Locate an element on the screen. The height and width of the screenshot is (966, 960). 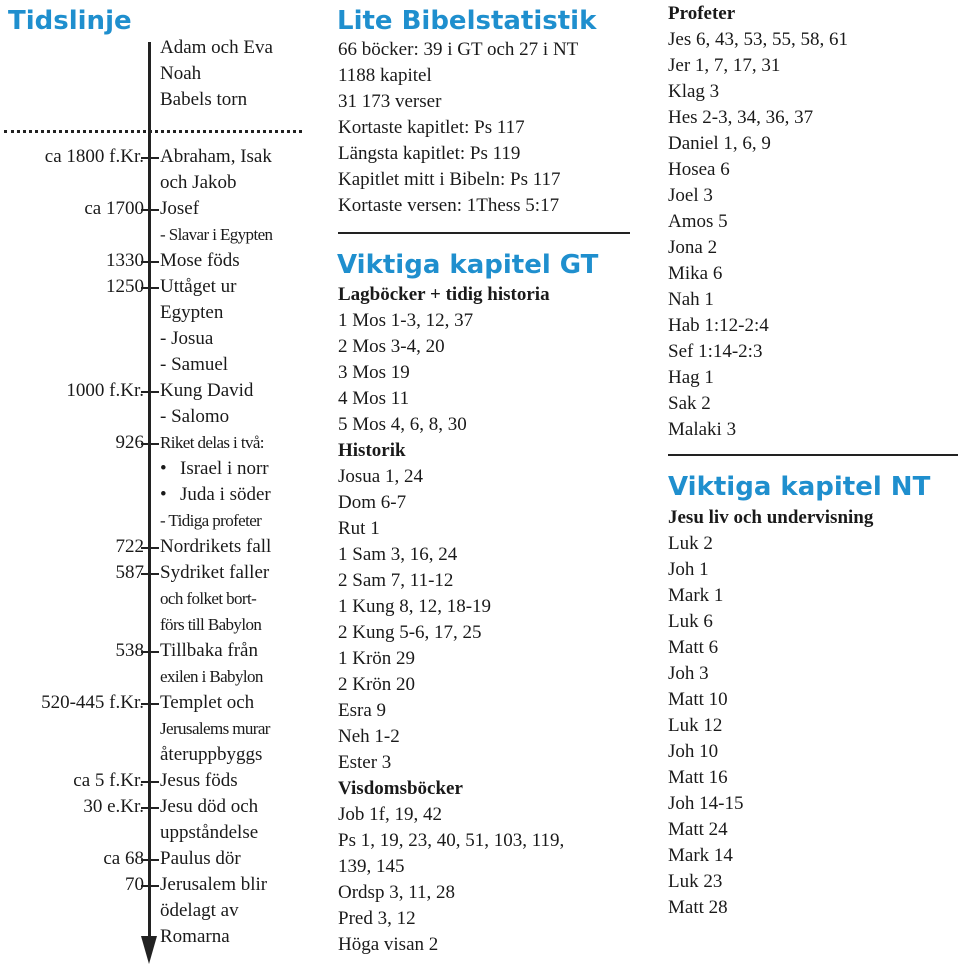
timeline-event: - Tidiga profeter is located at coordinates (211, 520).